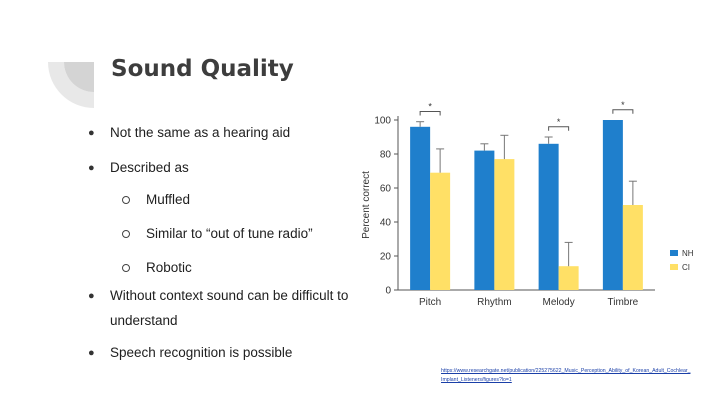  Describe the element at coordinates (494, 302) in the screenshot. I see `x-tick-label: Rhythm` at that location.